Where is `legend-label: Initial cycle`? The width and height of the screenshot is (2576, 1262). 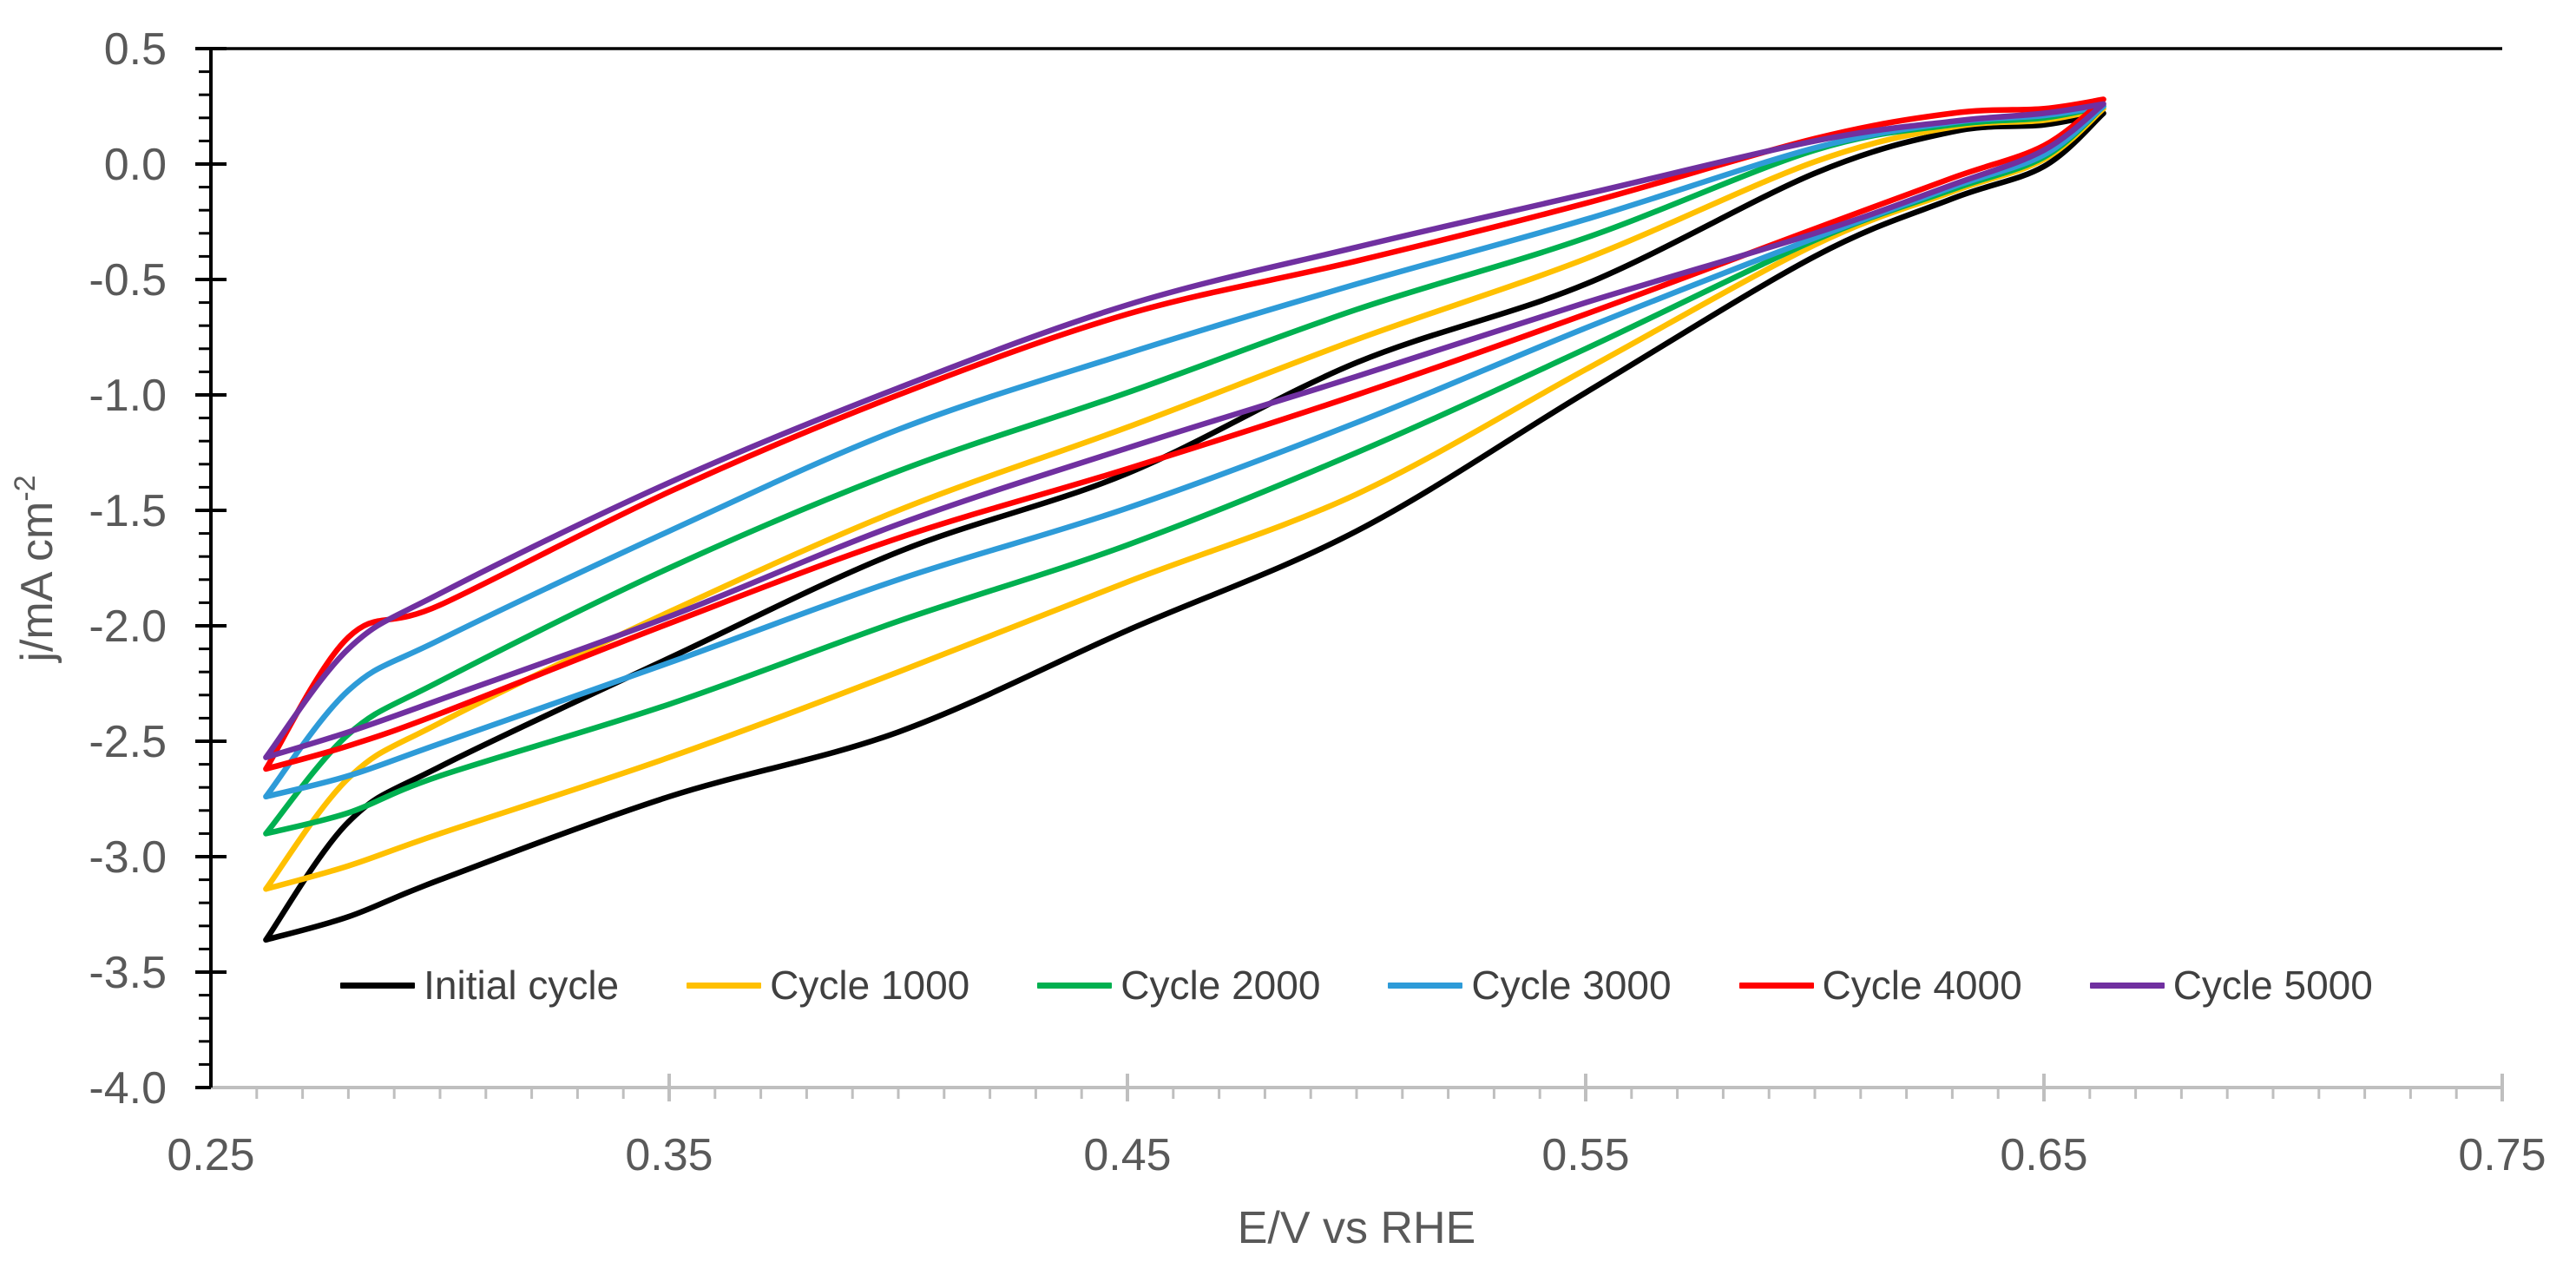
legend-label: Initial cycle is located at coordinates (522, 985).